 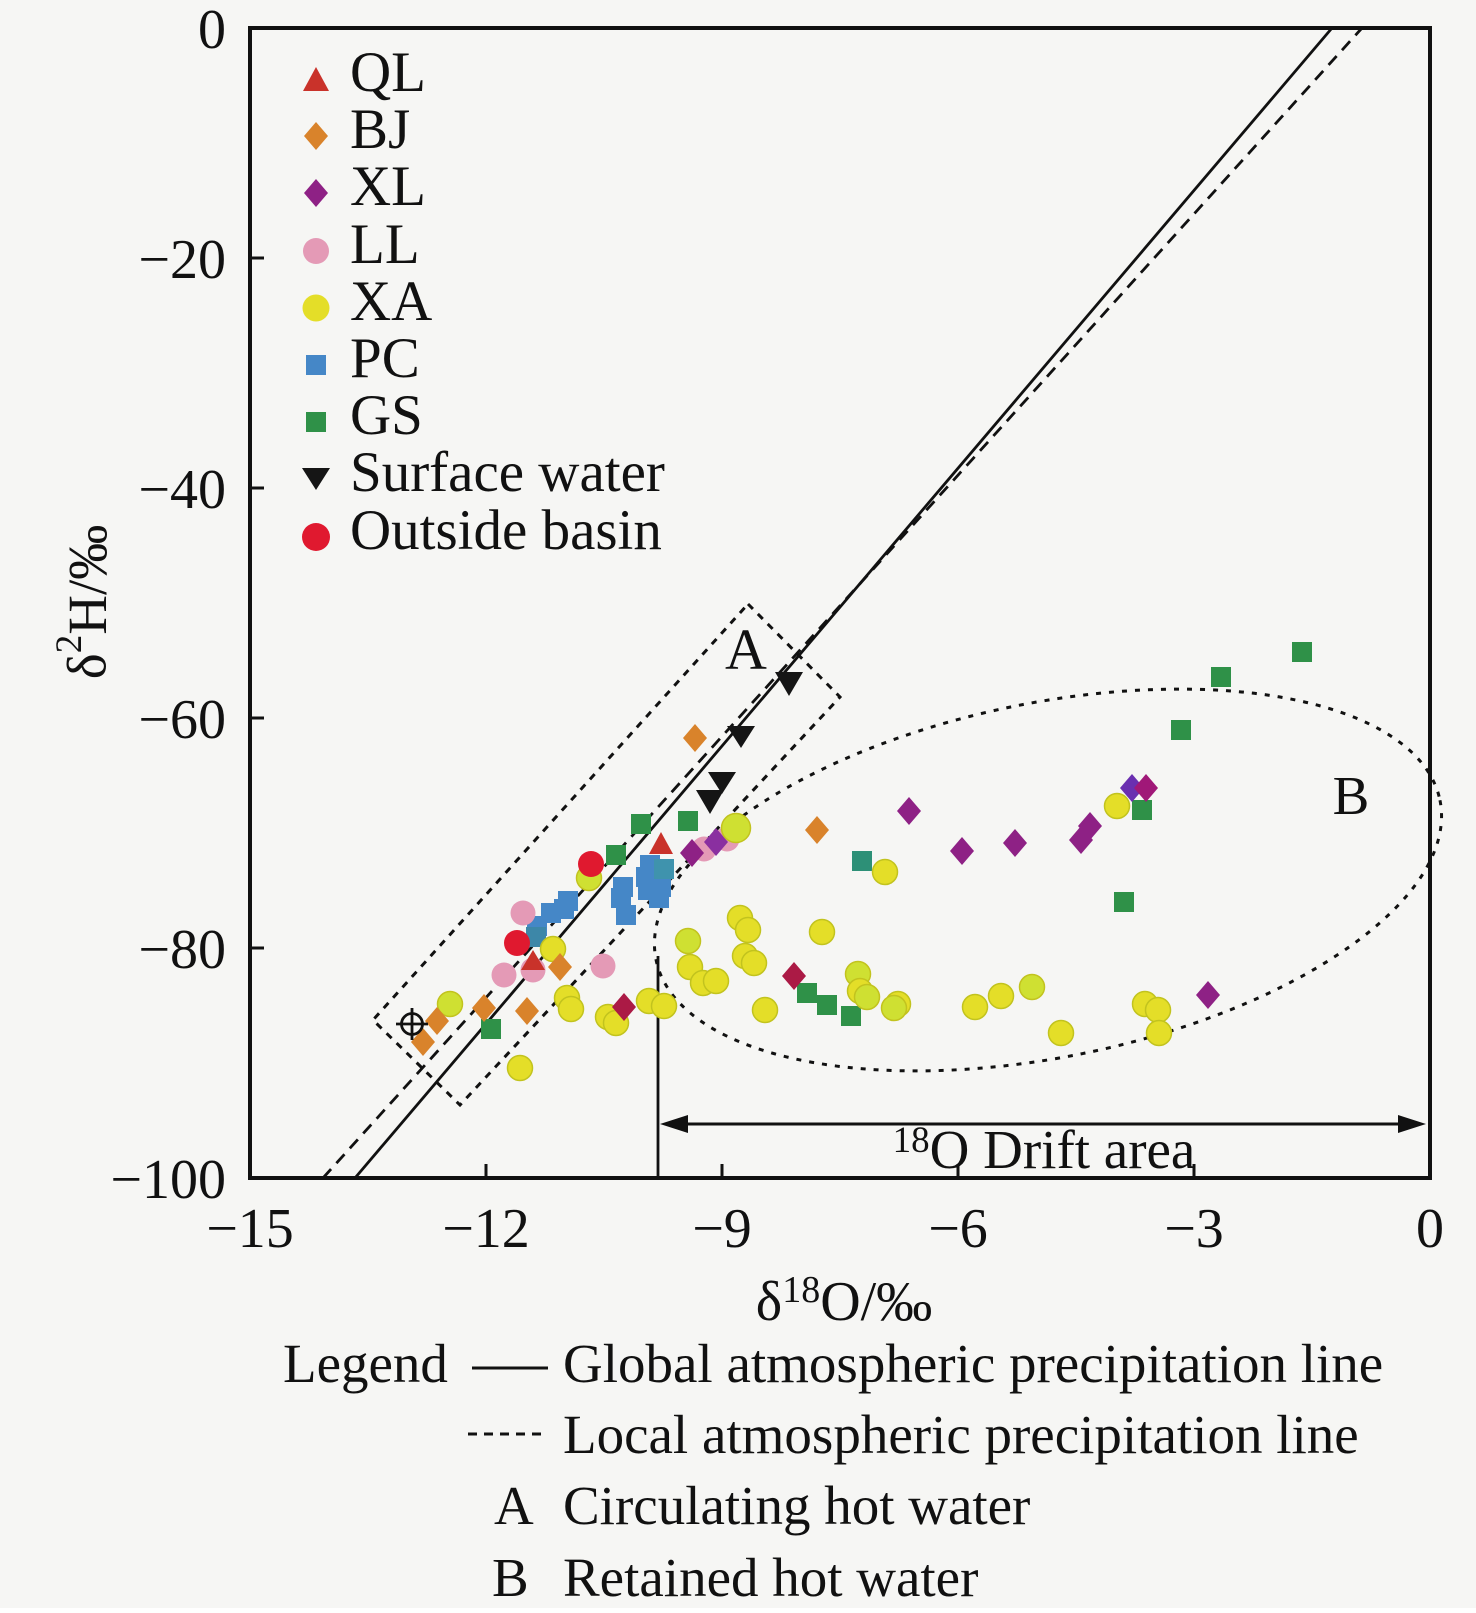 I want to click on svg-text: −40, so click(x=182, y=490).